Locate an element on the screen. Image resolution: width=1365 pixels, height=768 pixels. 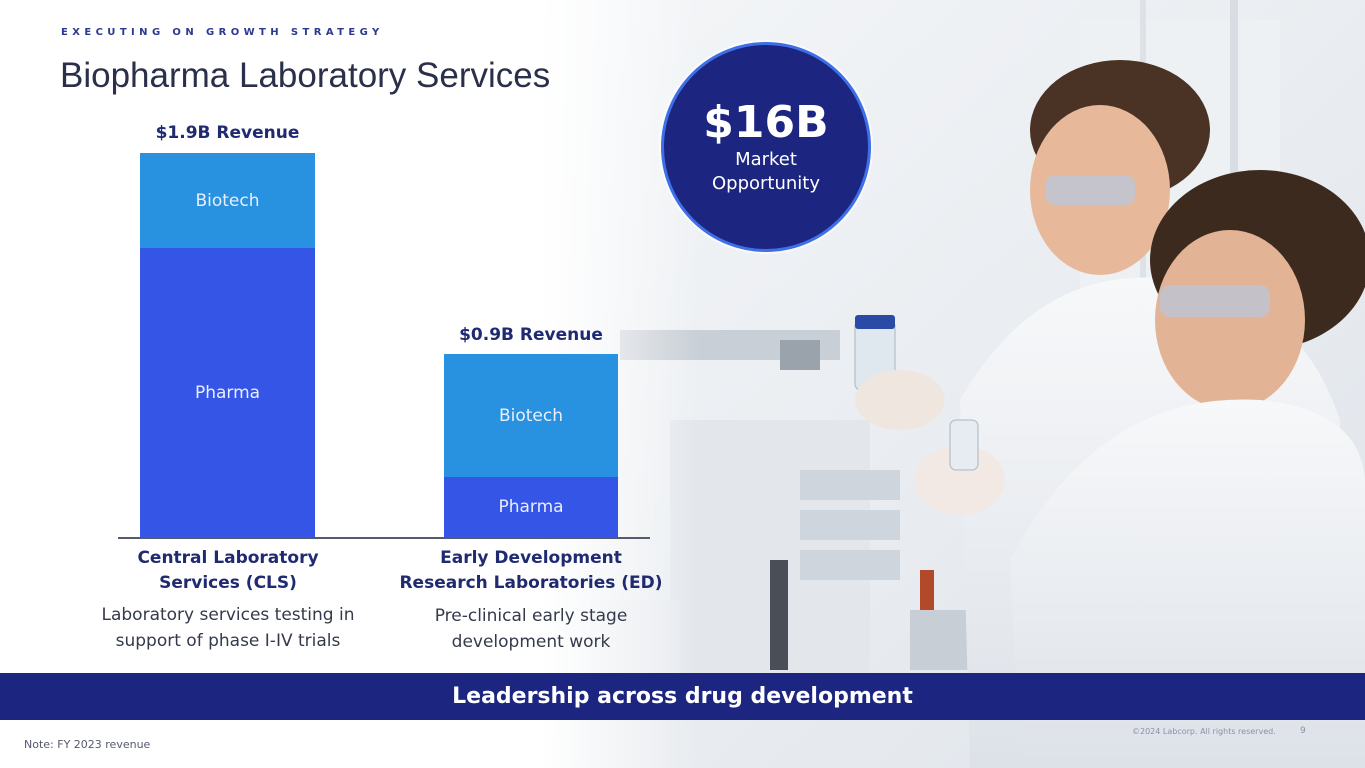
ed-biotech-label: Biotech is located at coordinates (531, 415).